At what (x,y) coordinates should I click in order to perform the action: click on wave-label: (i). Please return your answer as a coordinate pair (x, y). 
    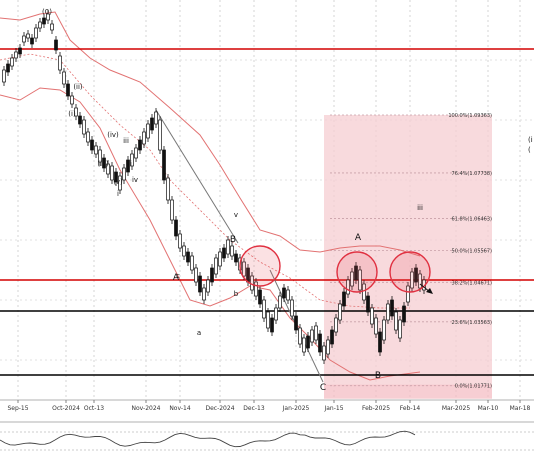
    Looking at the image, I should click on (72, 114).